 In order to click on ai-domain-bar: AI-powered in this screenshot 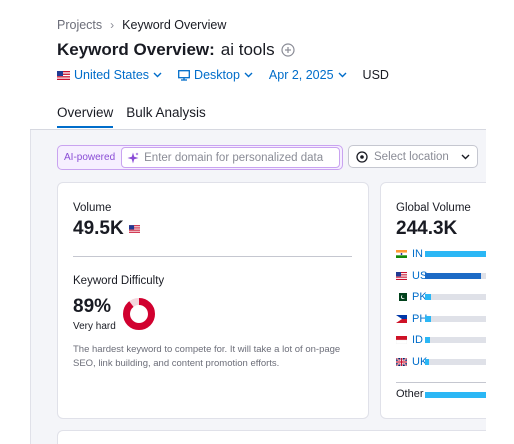, I will do `click(200, 157)`.